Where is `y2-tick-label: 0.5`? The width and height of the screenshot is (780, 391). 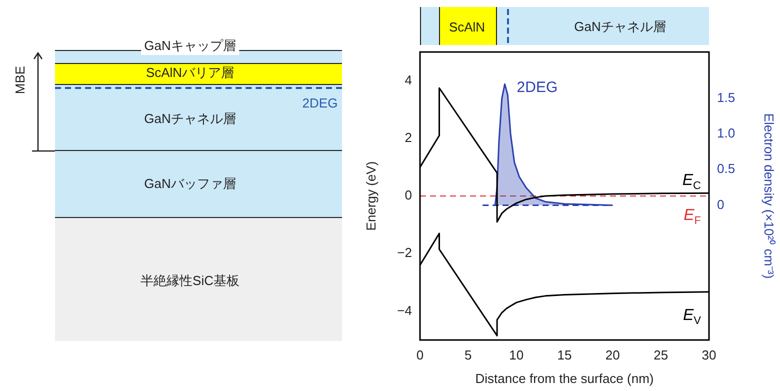 y2-tick-label: 0.5 is located at coordinates (726, 168).